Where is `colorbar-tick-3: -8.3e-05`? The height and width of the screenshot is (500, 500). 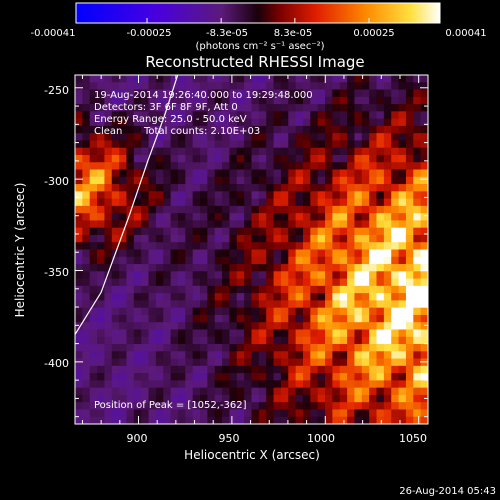 colorbar-tick-3: -8.3e-05 is located at coordinates (227, 33).